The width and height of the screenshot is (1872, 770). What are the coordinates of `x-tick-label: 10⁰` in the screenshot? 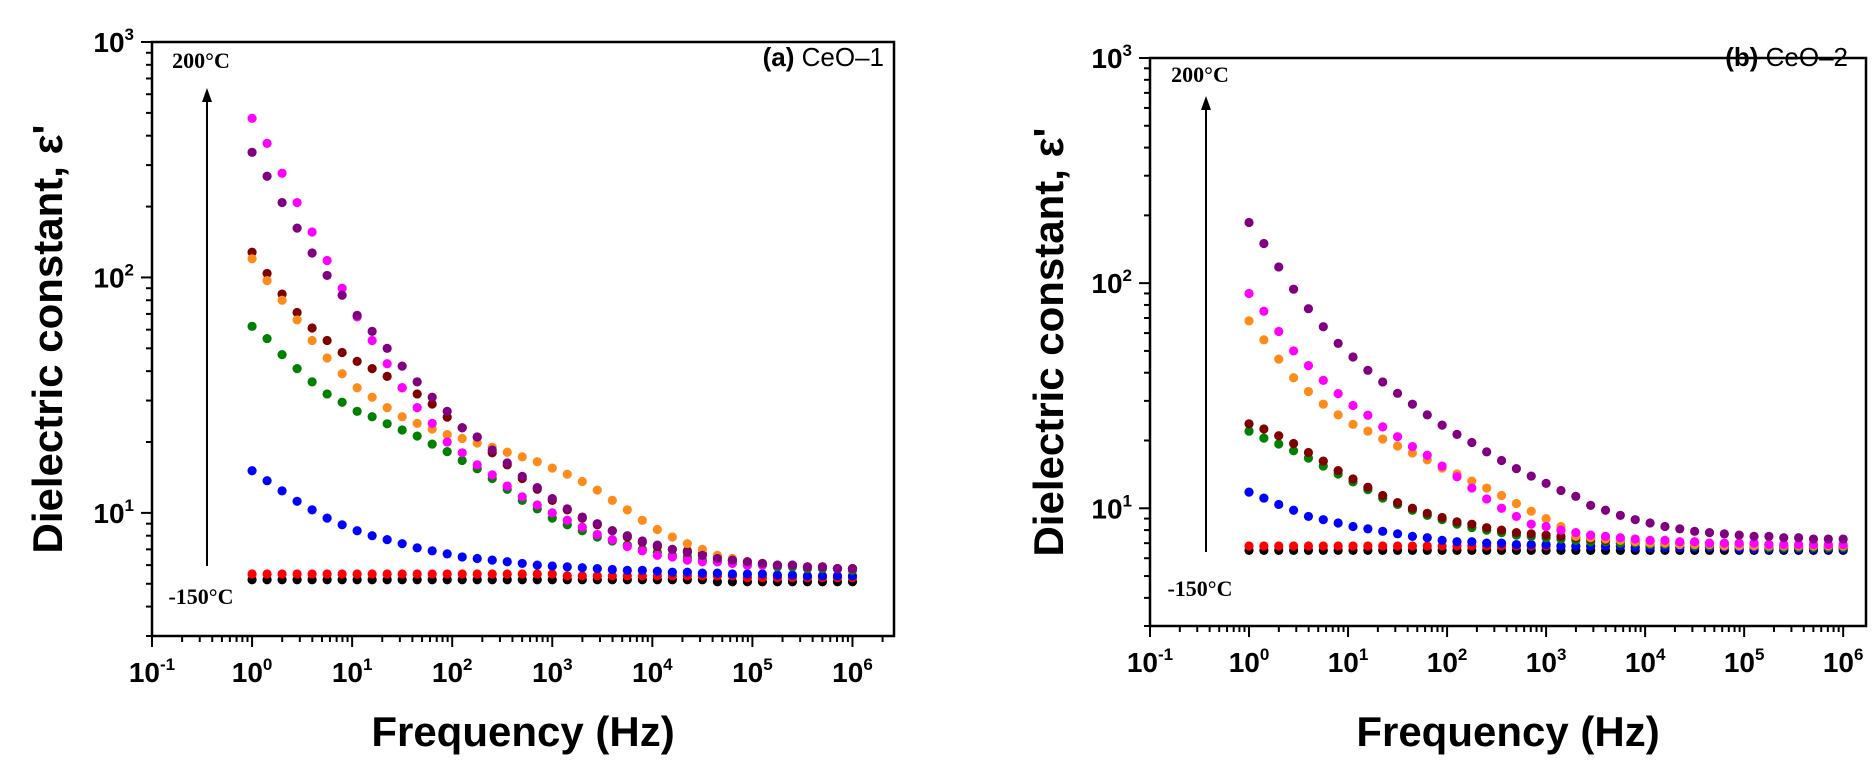 It's located at (1249, 661).